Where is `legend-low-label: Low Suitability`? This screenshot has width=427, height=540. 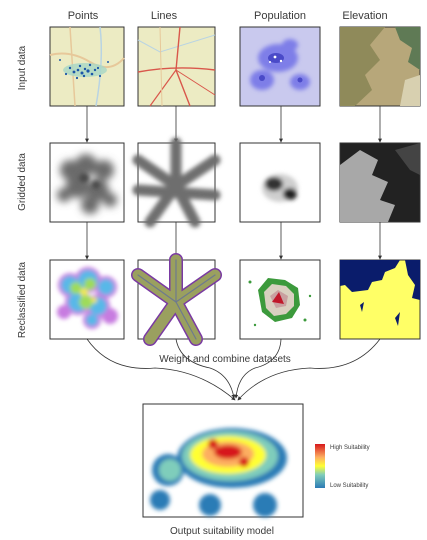 legend-low-label: Low Suitability is located at coordinates (349, 486).